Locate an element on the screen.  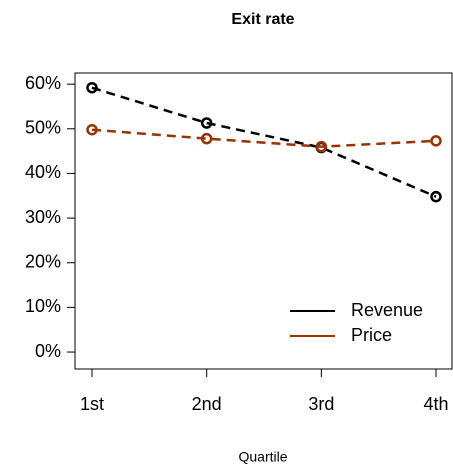
x-axis-label: Quartile is located at coordinates (262, 457).